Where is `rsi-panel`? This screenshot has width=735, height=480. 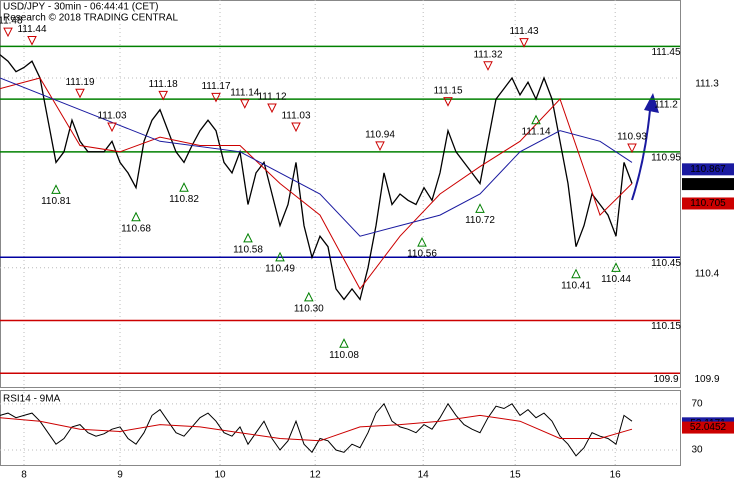 rsi-panel is located at coordinates (340, 428).